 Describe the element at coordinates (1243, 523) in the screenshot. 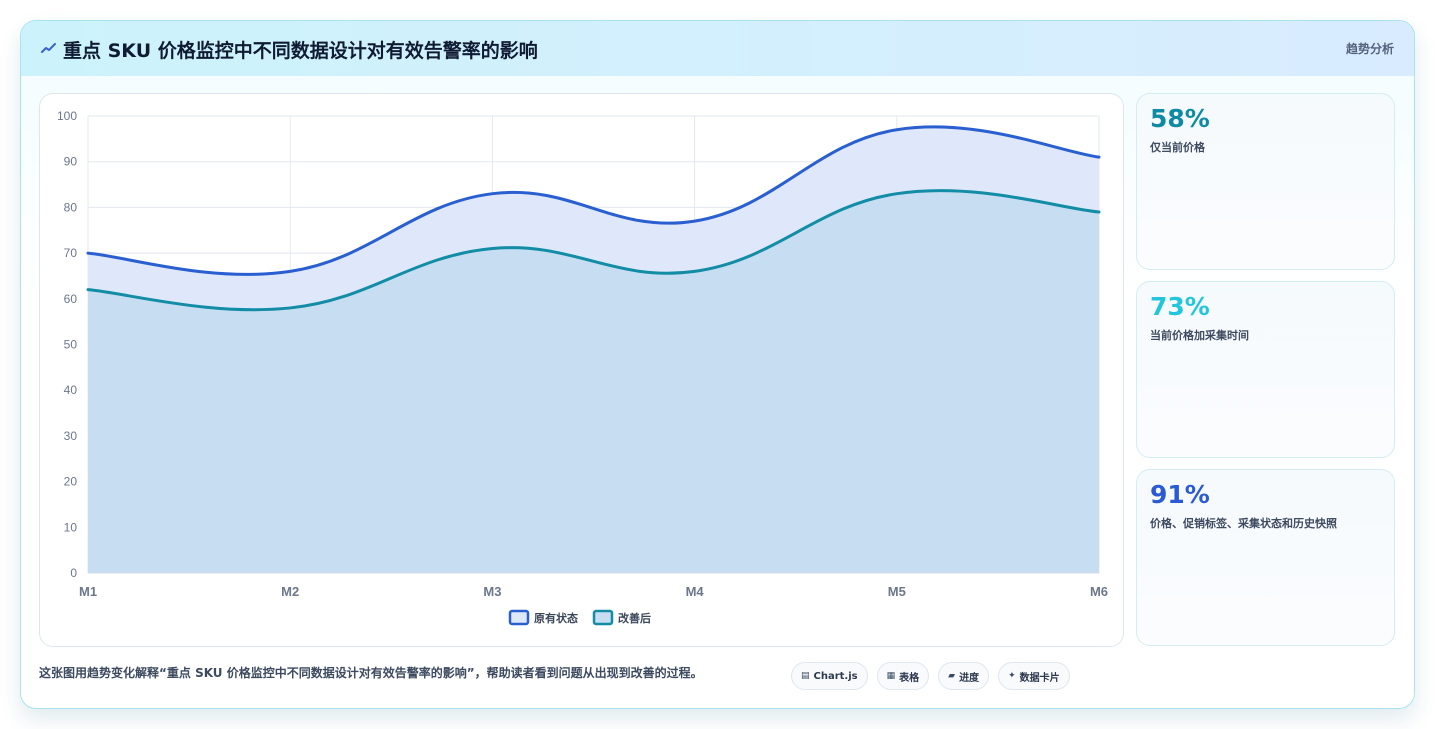

I see `kpi-label-3: 价格、促销标签、采集状态和历史快照` at that location.